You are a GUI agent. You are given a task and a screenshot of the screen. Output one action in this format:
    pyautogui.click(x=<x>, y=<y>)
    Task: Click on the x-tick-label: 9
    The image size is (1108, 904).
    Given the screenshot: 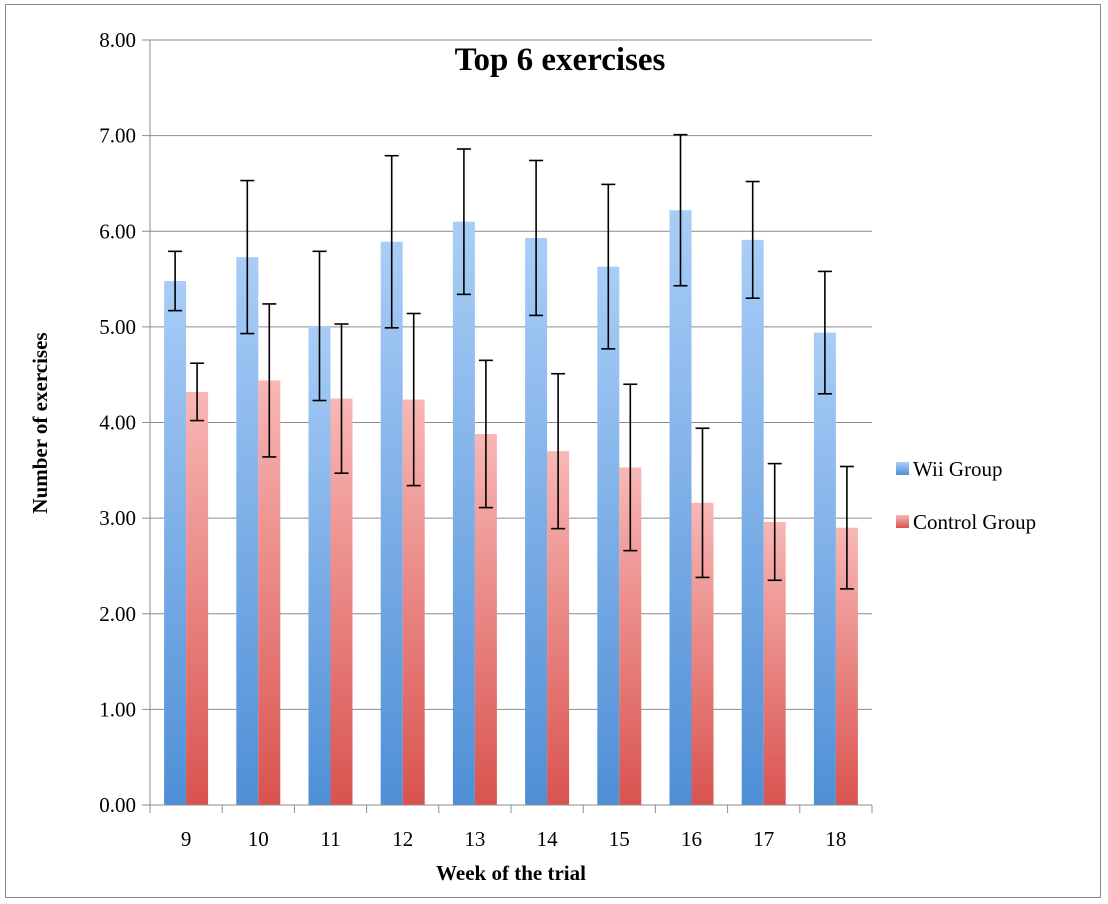 What is the action you would take?
    pyautogui.click(x=186, y=839)
    